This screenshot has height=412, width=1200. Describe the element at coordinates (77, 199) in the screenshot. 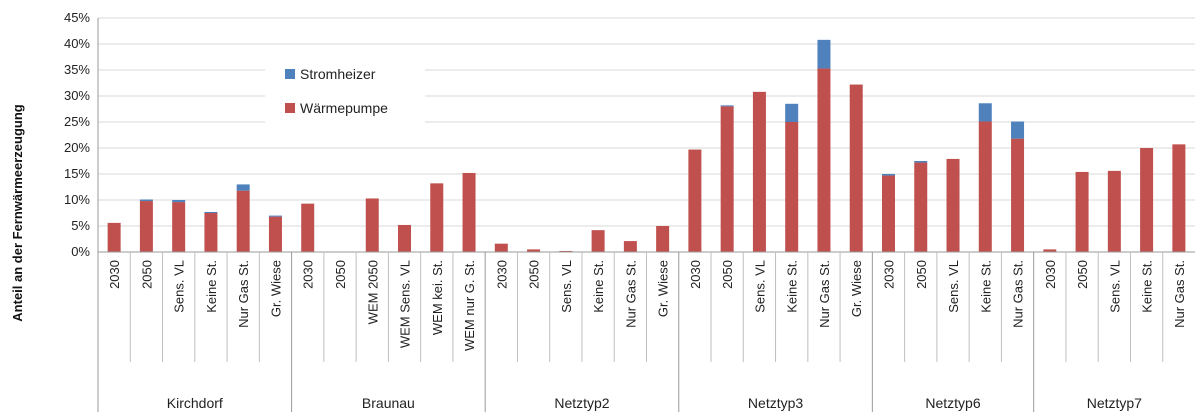

I see `y-tick-label: 10%` at that location.